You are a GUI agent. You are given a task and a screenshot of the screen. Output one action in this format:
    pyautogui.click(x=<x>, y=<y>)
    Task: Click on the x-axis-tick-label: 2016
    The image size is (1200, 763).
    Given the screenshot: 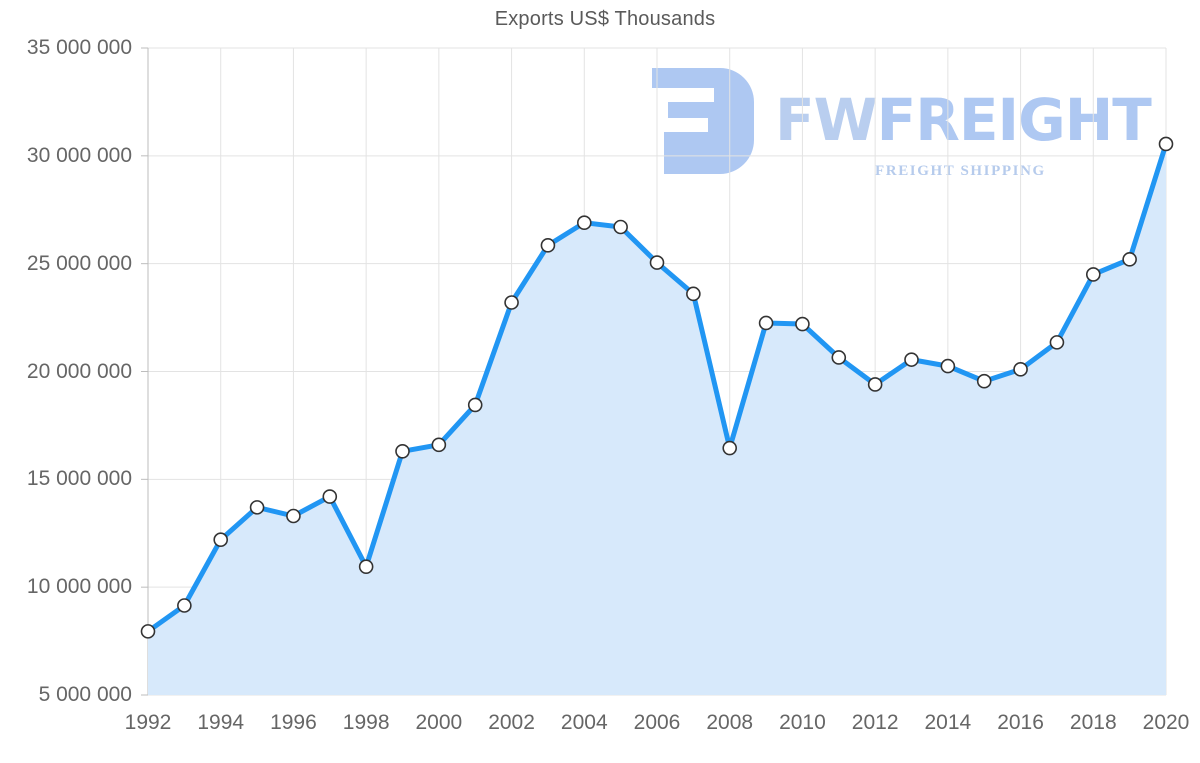 What is the action you would take?
    pyautogui.click(x=1020, y=722)
    